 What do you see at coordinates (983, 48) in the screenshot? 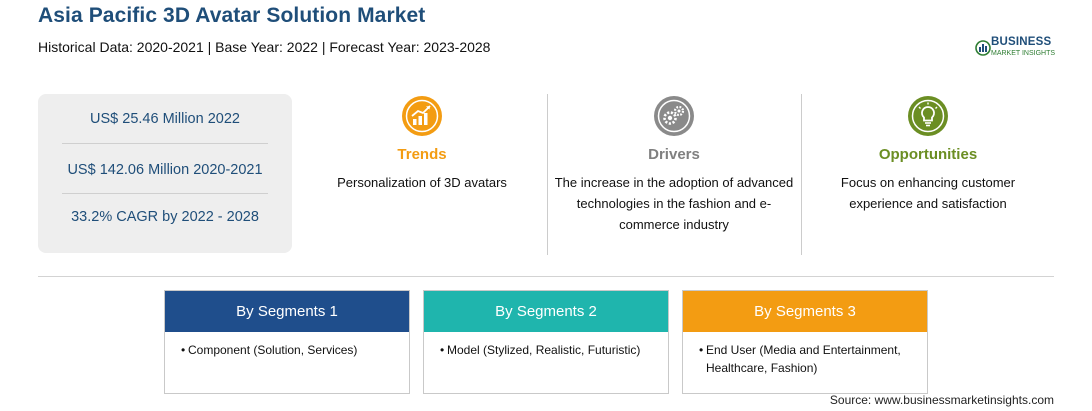
I see `logo-globe-icon` at bounding box center [983, 48].